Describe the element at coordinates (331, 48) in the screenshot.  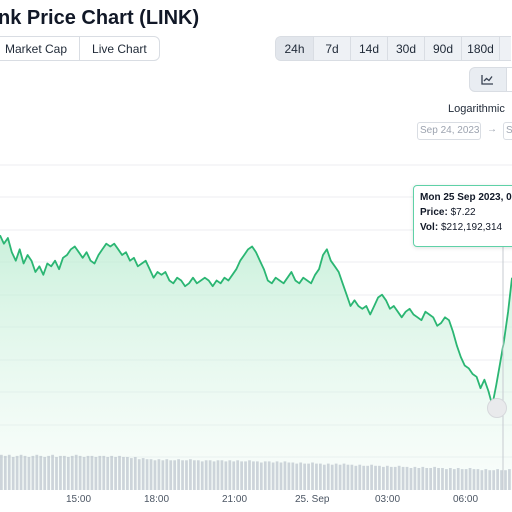
I see `range-tab-7d: 7d` at that location.